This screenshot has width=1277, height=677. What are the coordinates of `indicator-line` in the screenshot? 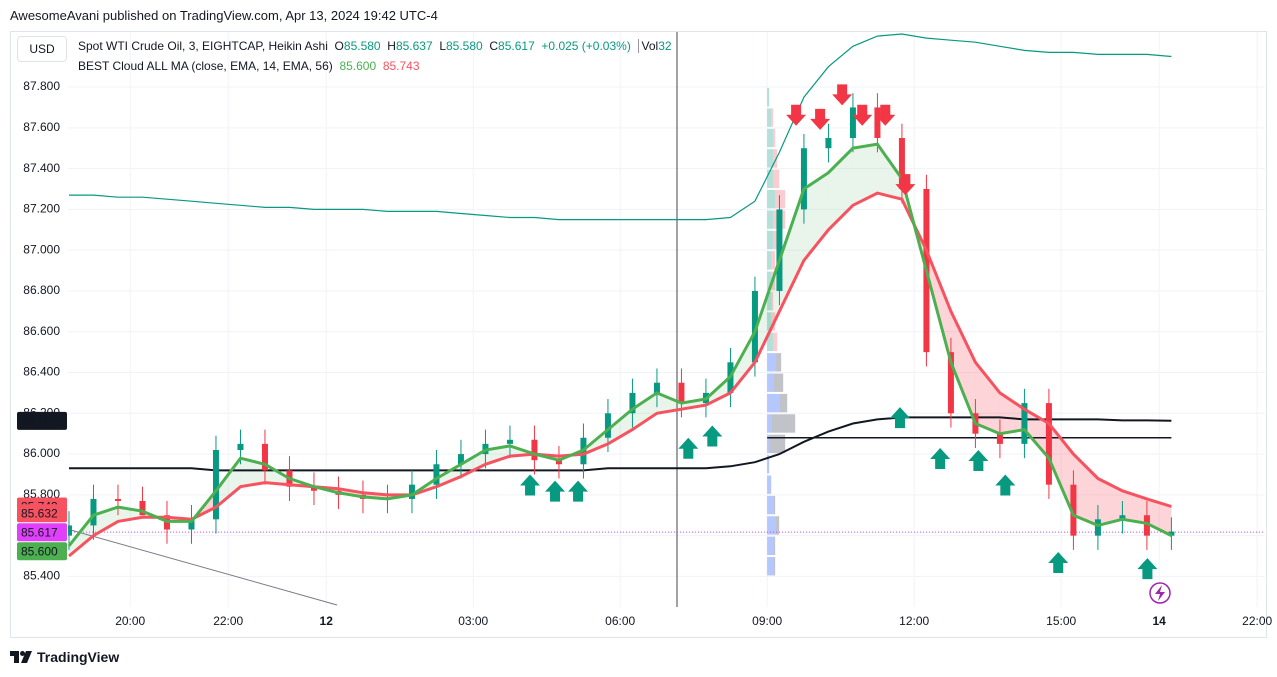 It's located at (620, 444).